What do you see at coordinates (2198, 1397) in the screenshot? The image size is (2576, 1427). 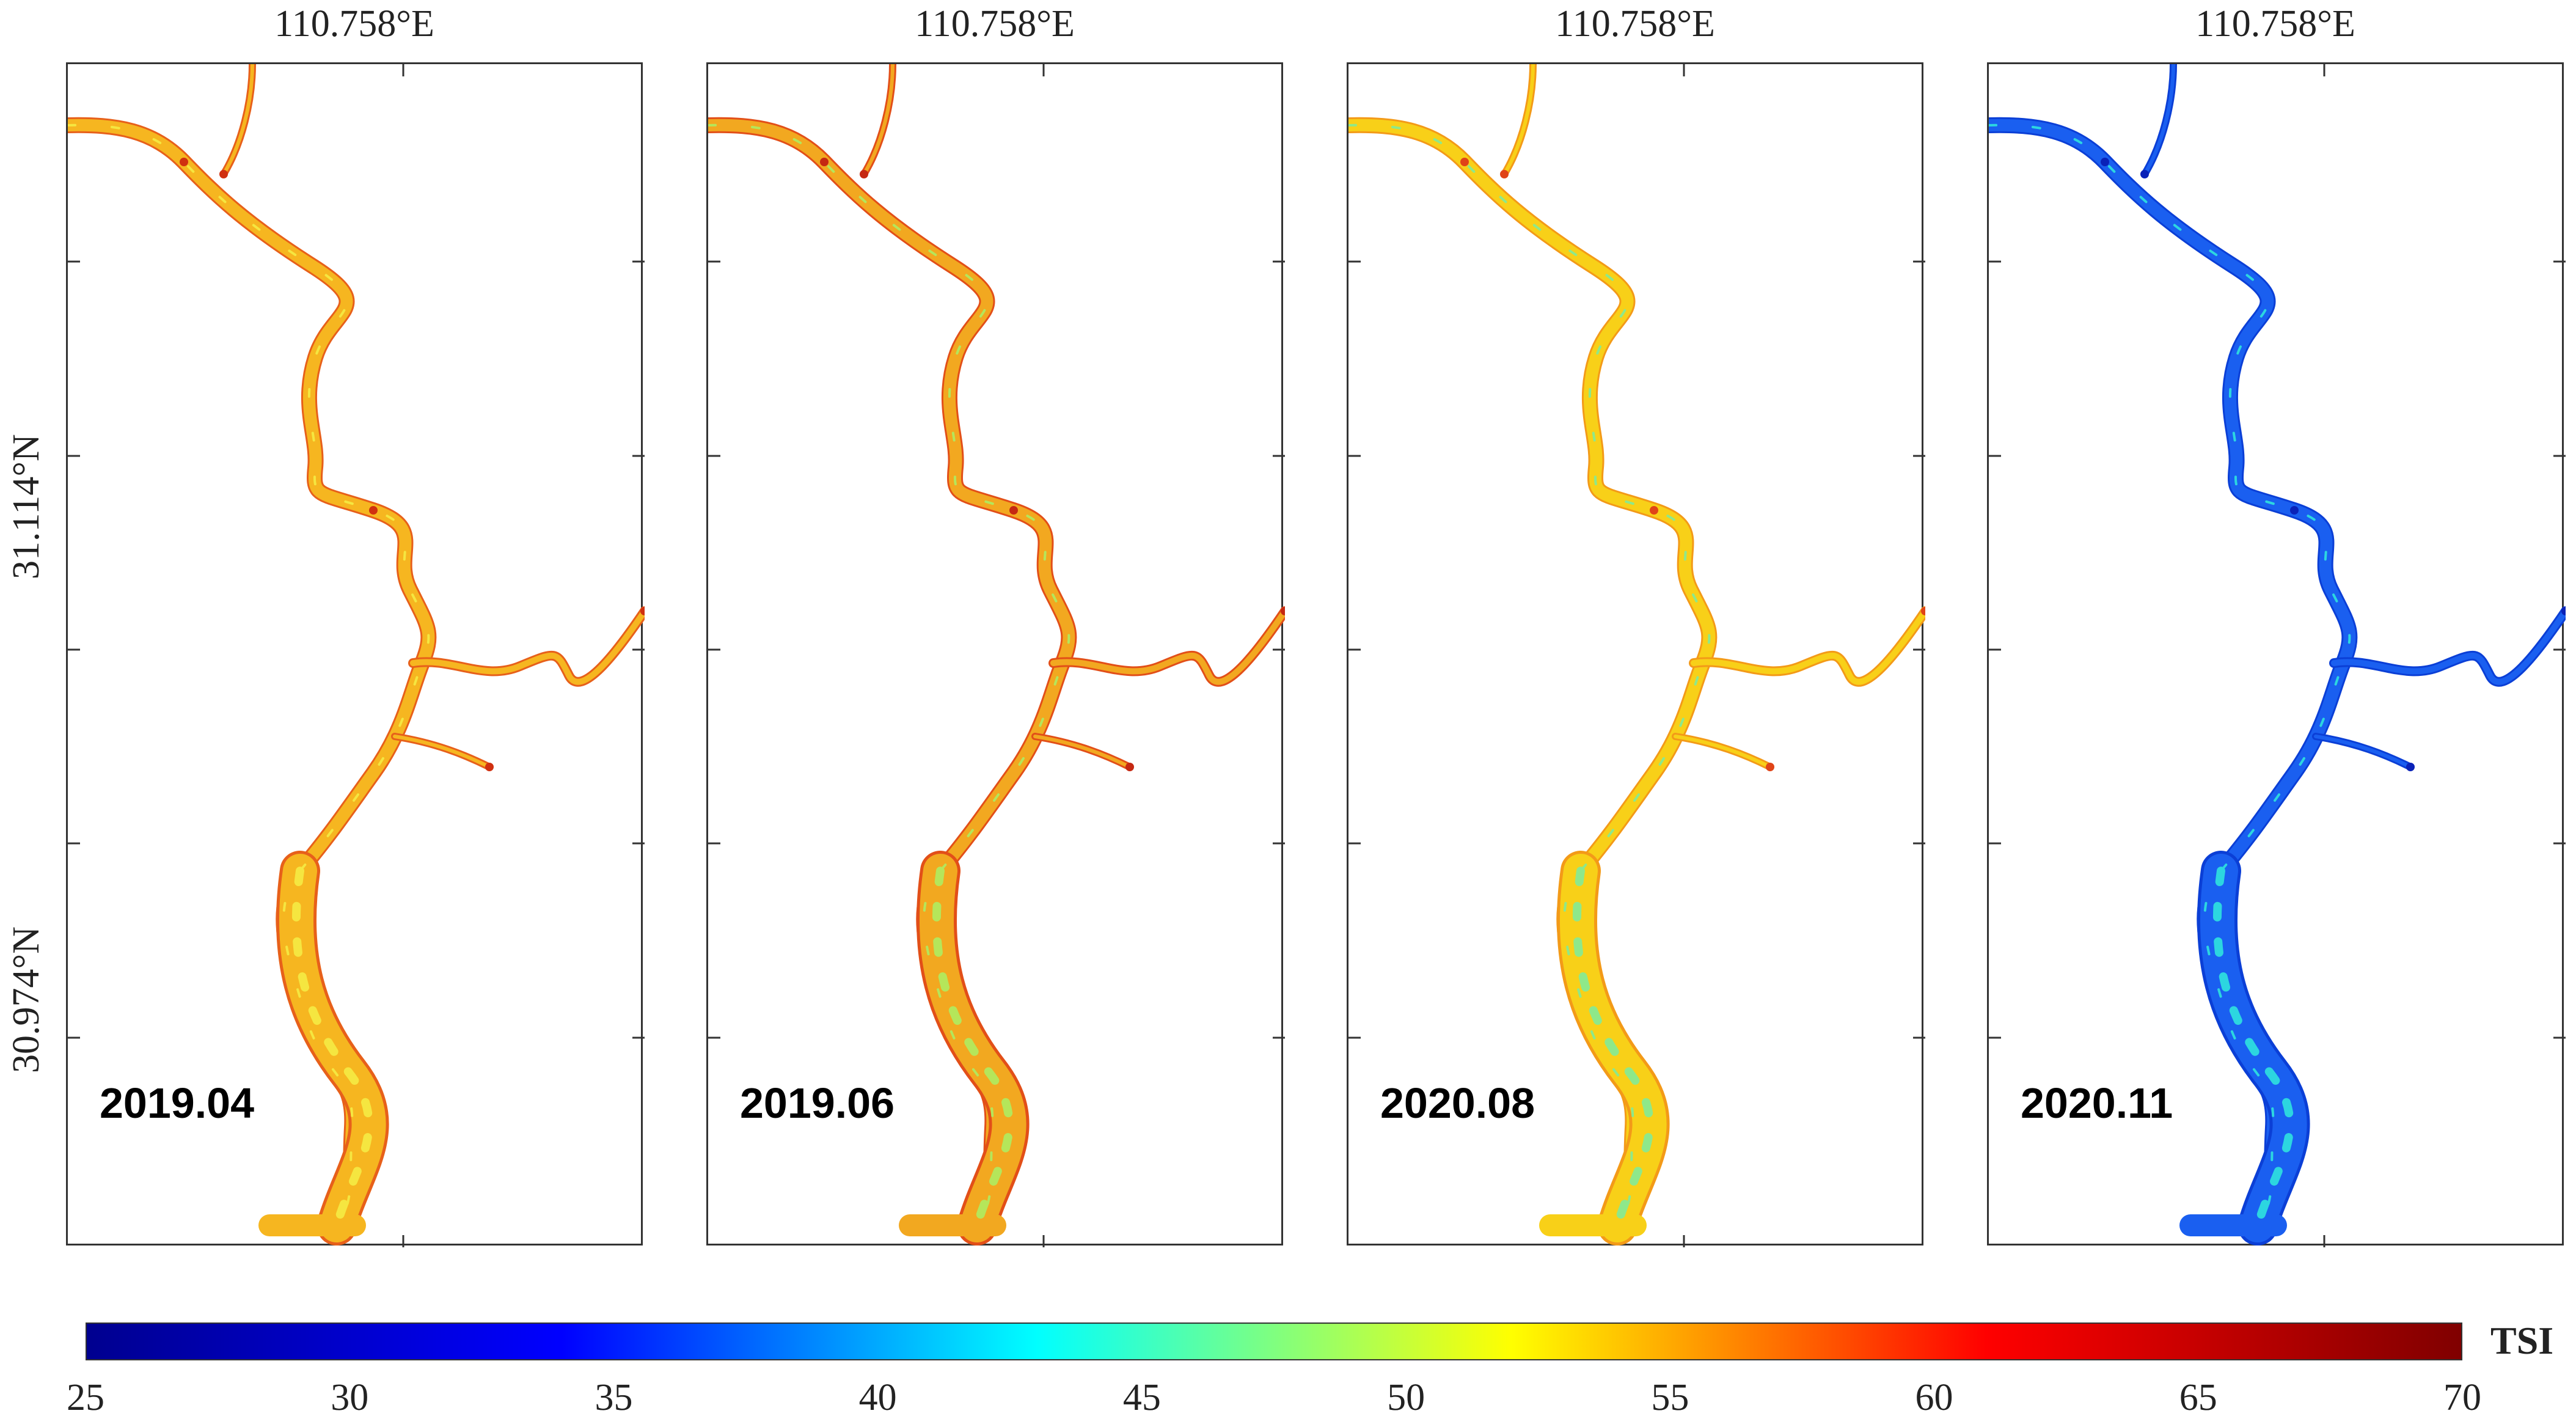 I see `colorbar-tick-label: 65` at bounding box center [2198, 1397].